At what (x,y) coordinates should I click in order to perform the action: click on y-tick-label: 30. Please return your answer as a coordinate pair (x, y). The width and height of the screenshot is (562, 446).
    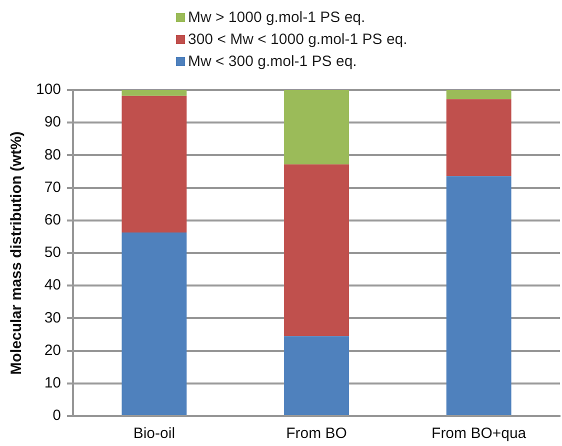
    Looking at the image, I should click on (53, 317).